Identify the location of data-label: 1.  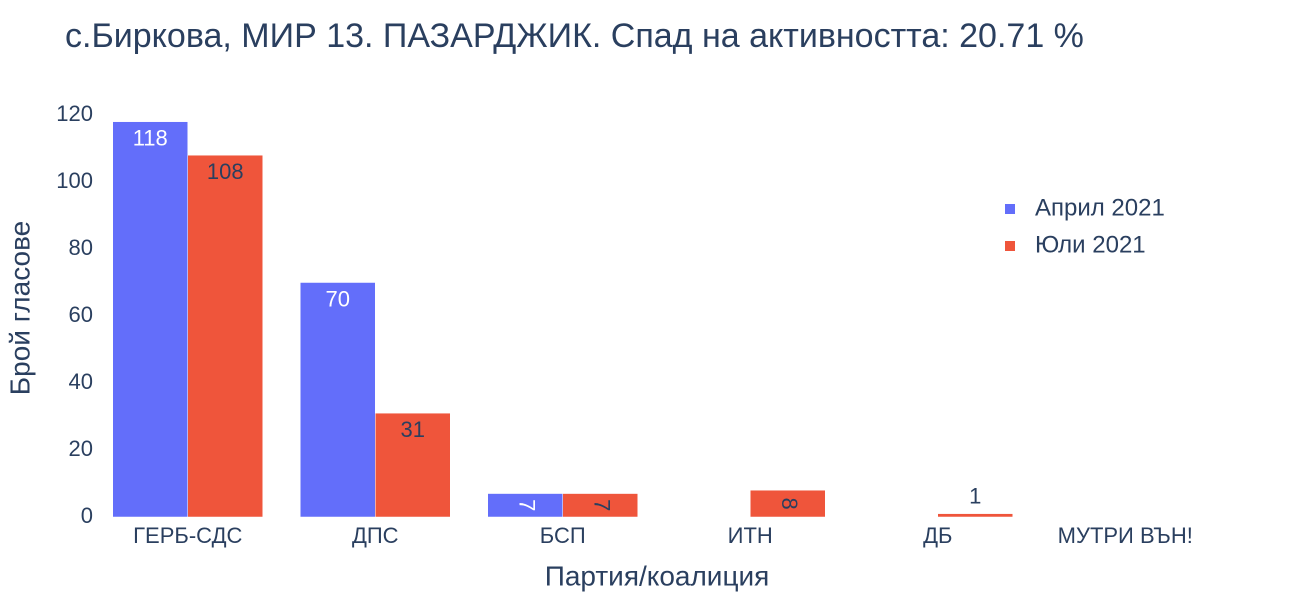
(975, 495).